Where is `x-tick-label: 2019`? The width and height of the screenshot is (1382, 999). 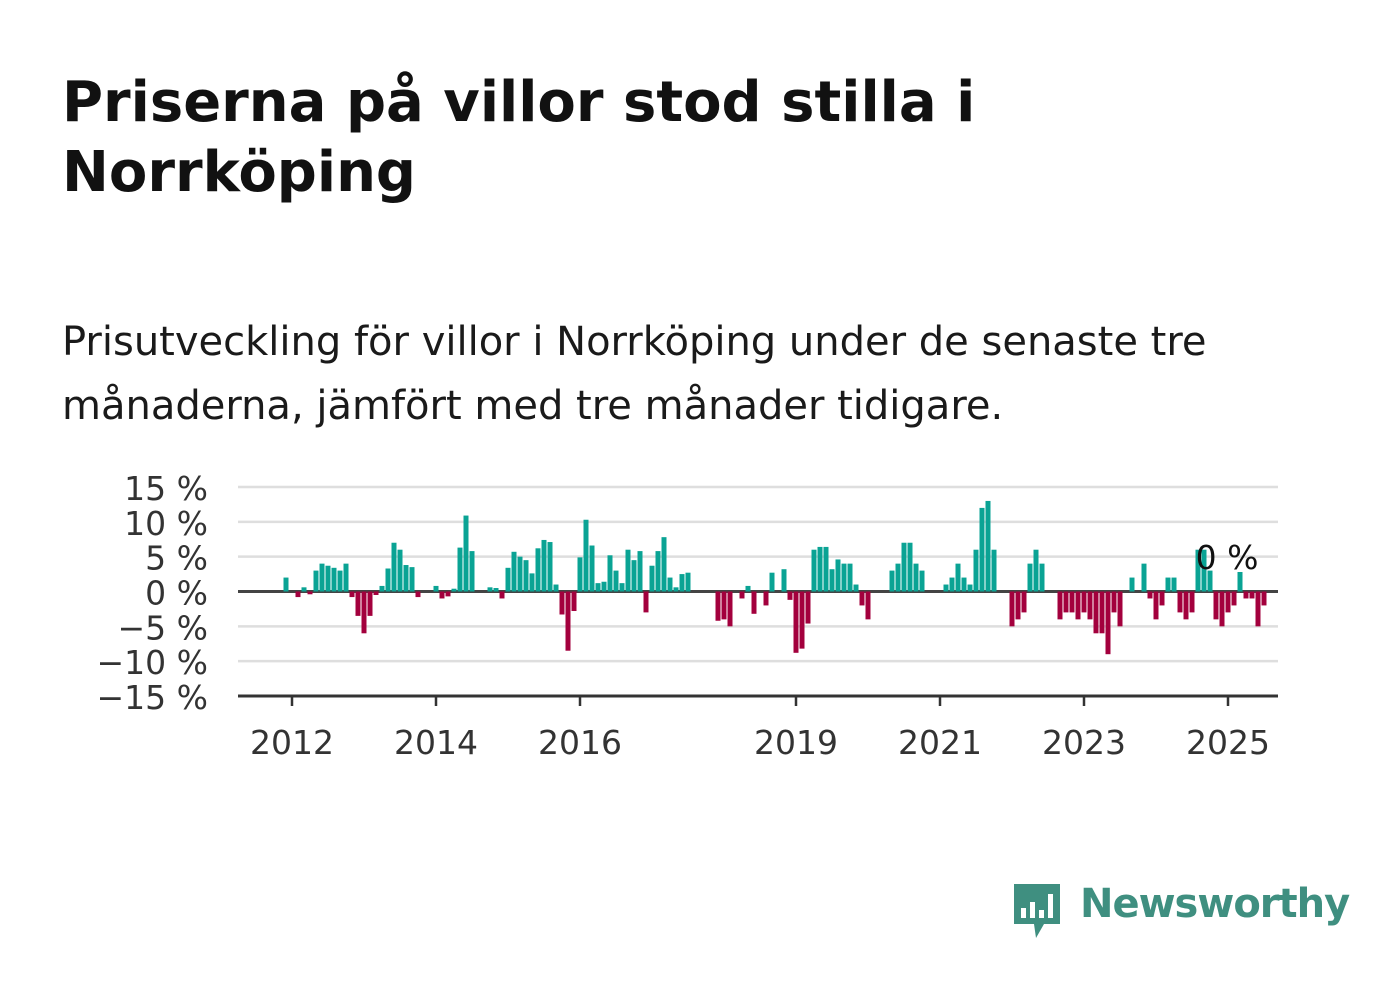
x-tick-label: 2019 is located at coordinates (796, 742).